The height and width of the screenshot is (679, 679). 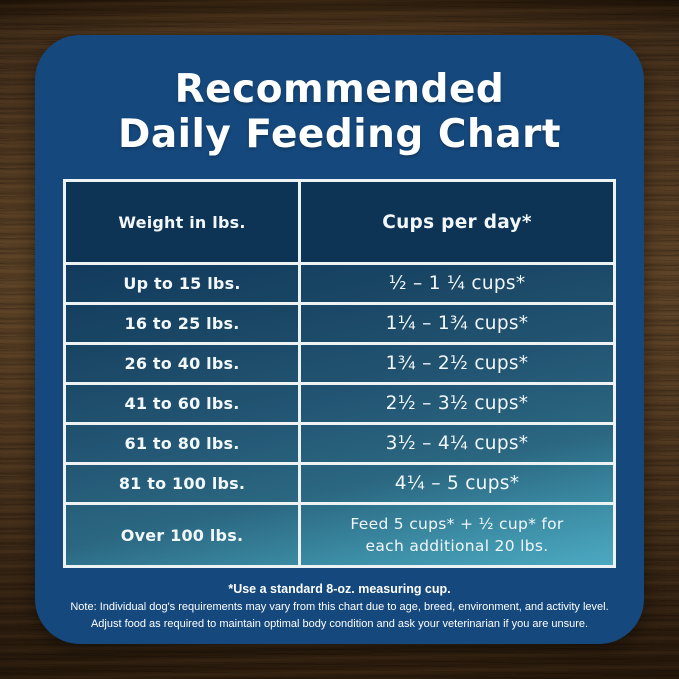 What do you see at coordinates (182, 484) in the screenshot?
I see `weight-cell: 81 to 100 lbs.` at bounding box center [182, 484].